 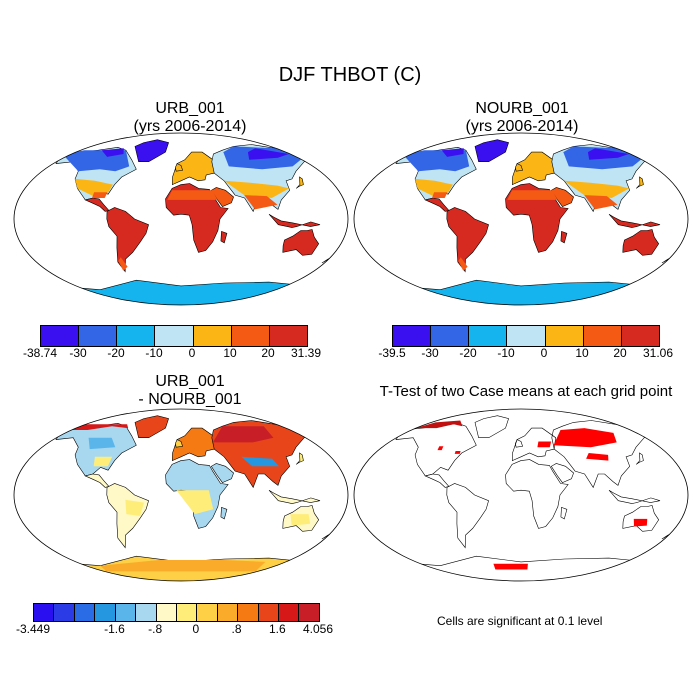 I want to click on colorbar-tick-label: -10, so click(x=506, y=353).